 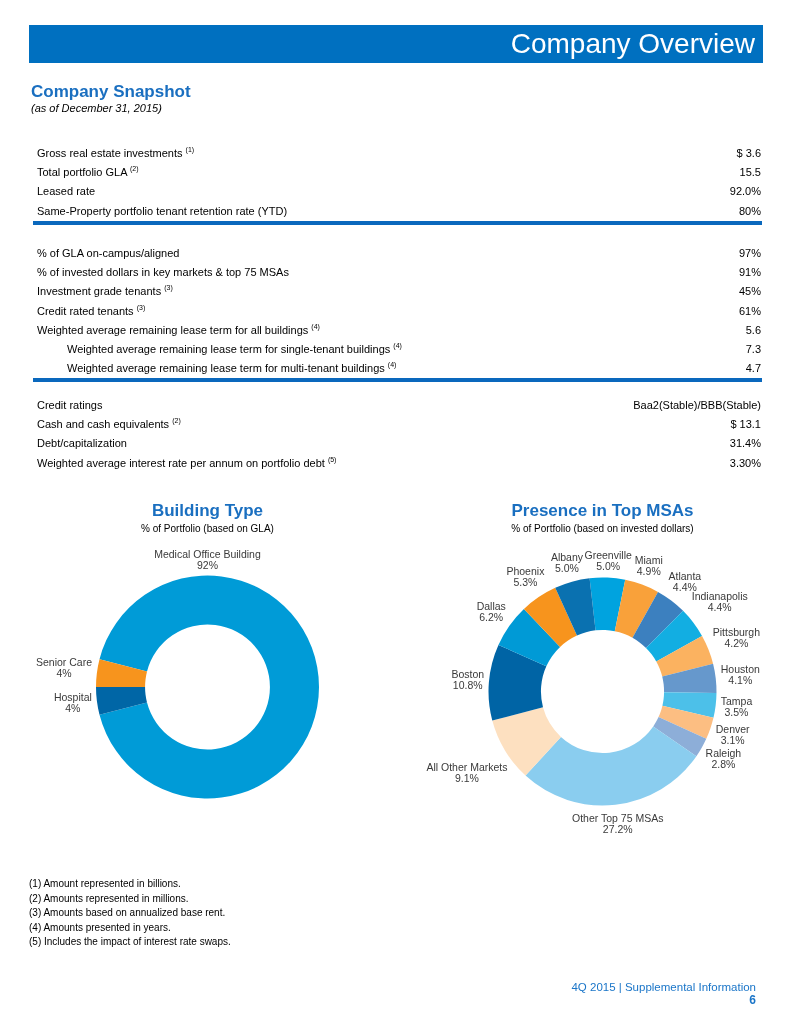 I want to click on slice-label: Hospital, so click(x=72, y=697).